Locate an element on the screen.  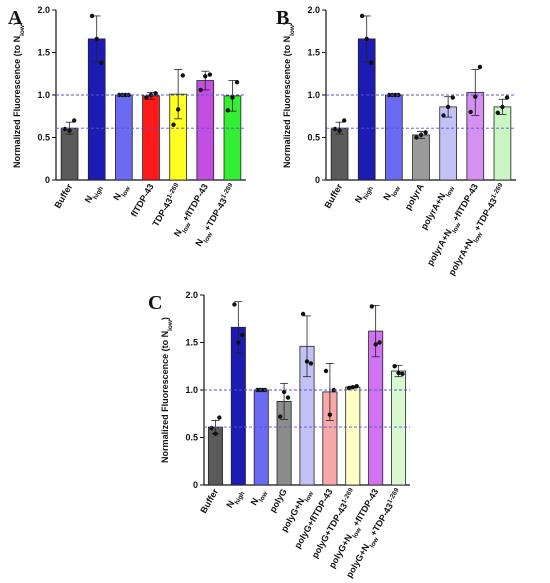
text-piece: TDP-43 is located at coordinates (162, 212).